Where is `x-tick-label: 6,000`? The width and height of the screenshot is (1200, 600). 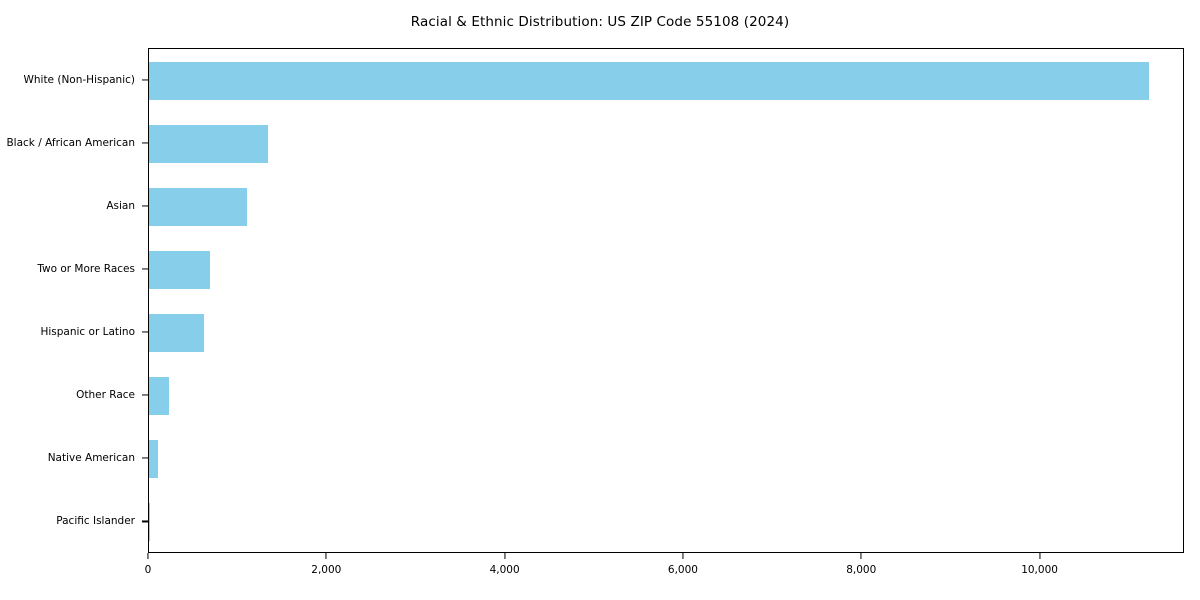
x-tick-label: 6,000 is located at coordinates (682, 570).